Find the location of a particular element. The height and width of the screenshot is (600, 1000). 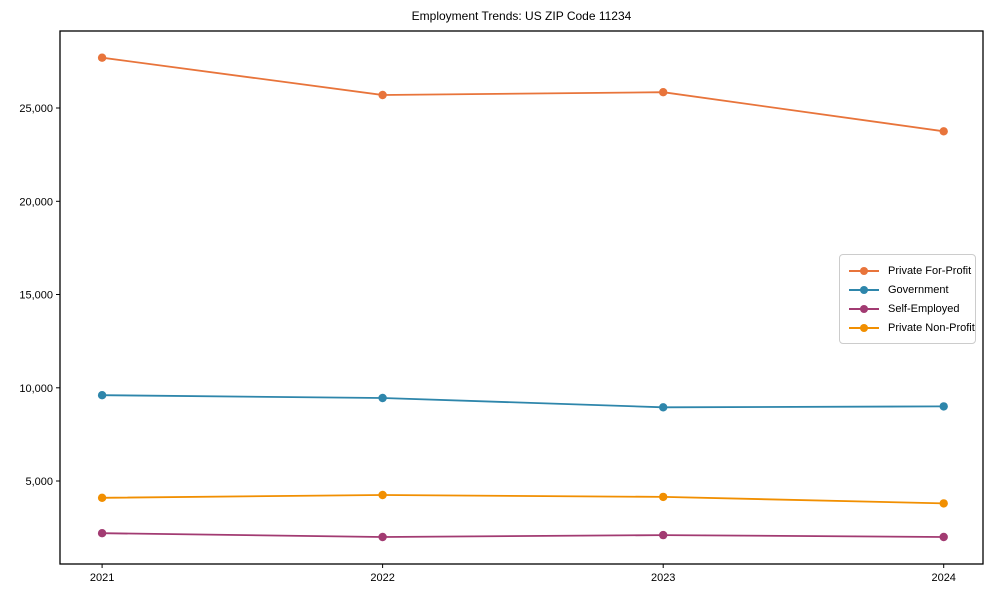

chart-title: Employment Trends: US ZIP Code 11234 is located at coordinates (521, 16).